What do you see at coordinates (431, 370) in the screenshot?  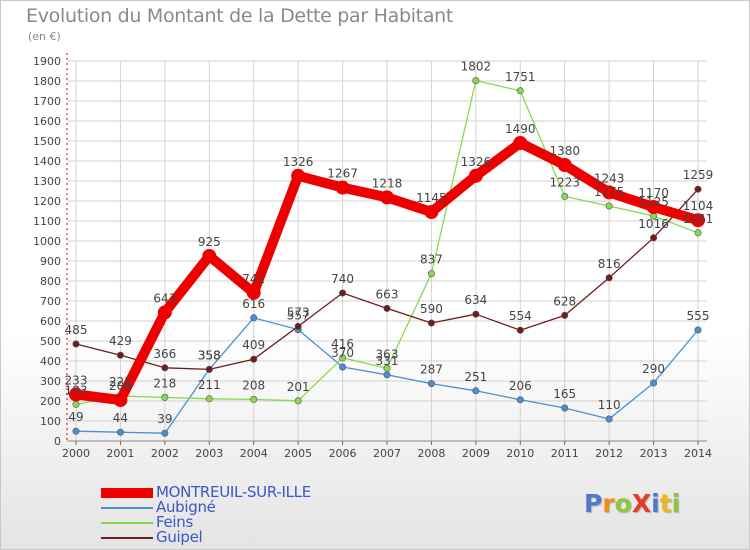 I see `data-label: 287` at bounding box center [431, 370].